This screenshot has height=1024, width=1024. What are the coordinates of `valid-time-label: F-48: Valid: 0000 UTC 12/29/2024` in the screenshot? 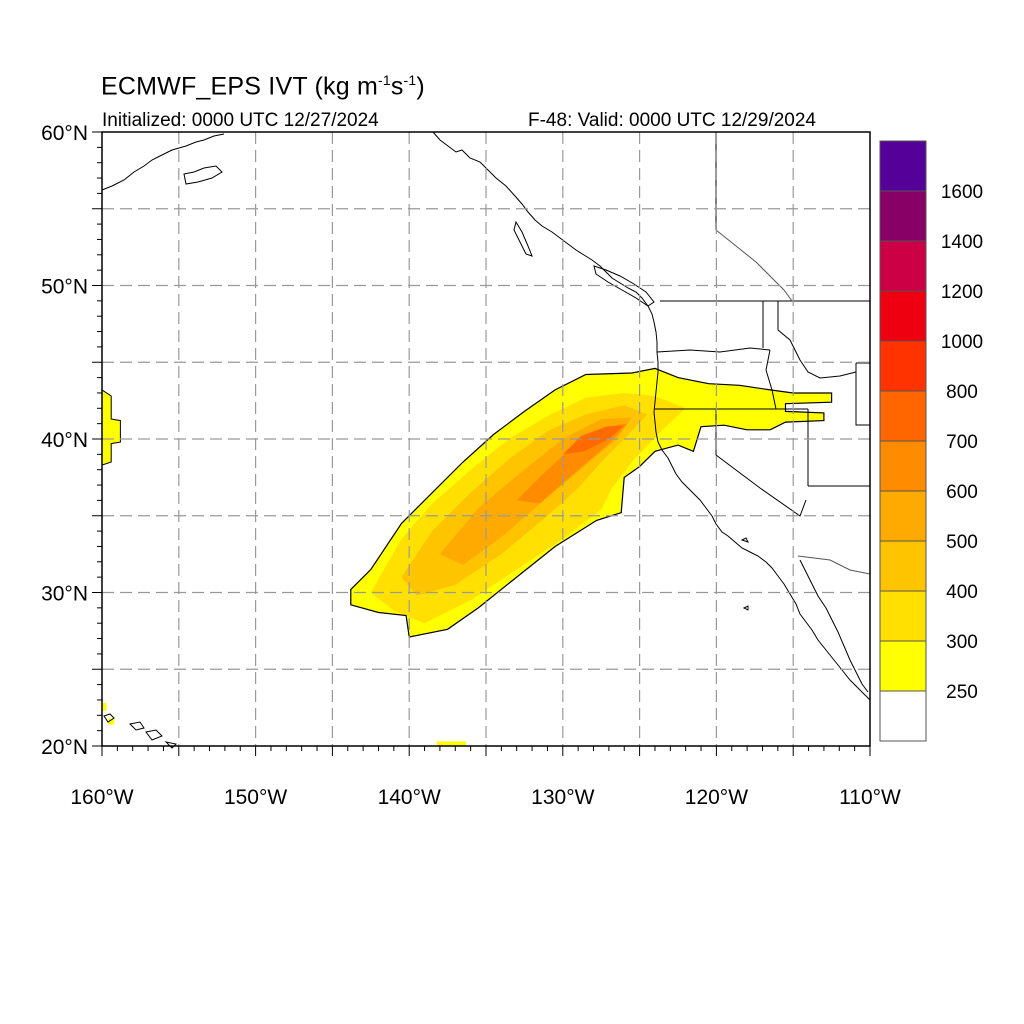 It's located at (672, 120).